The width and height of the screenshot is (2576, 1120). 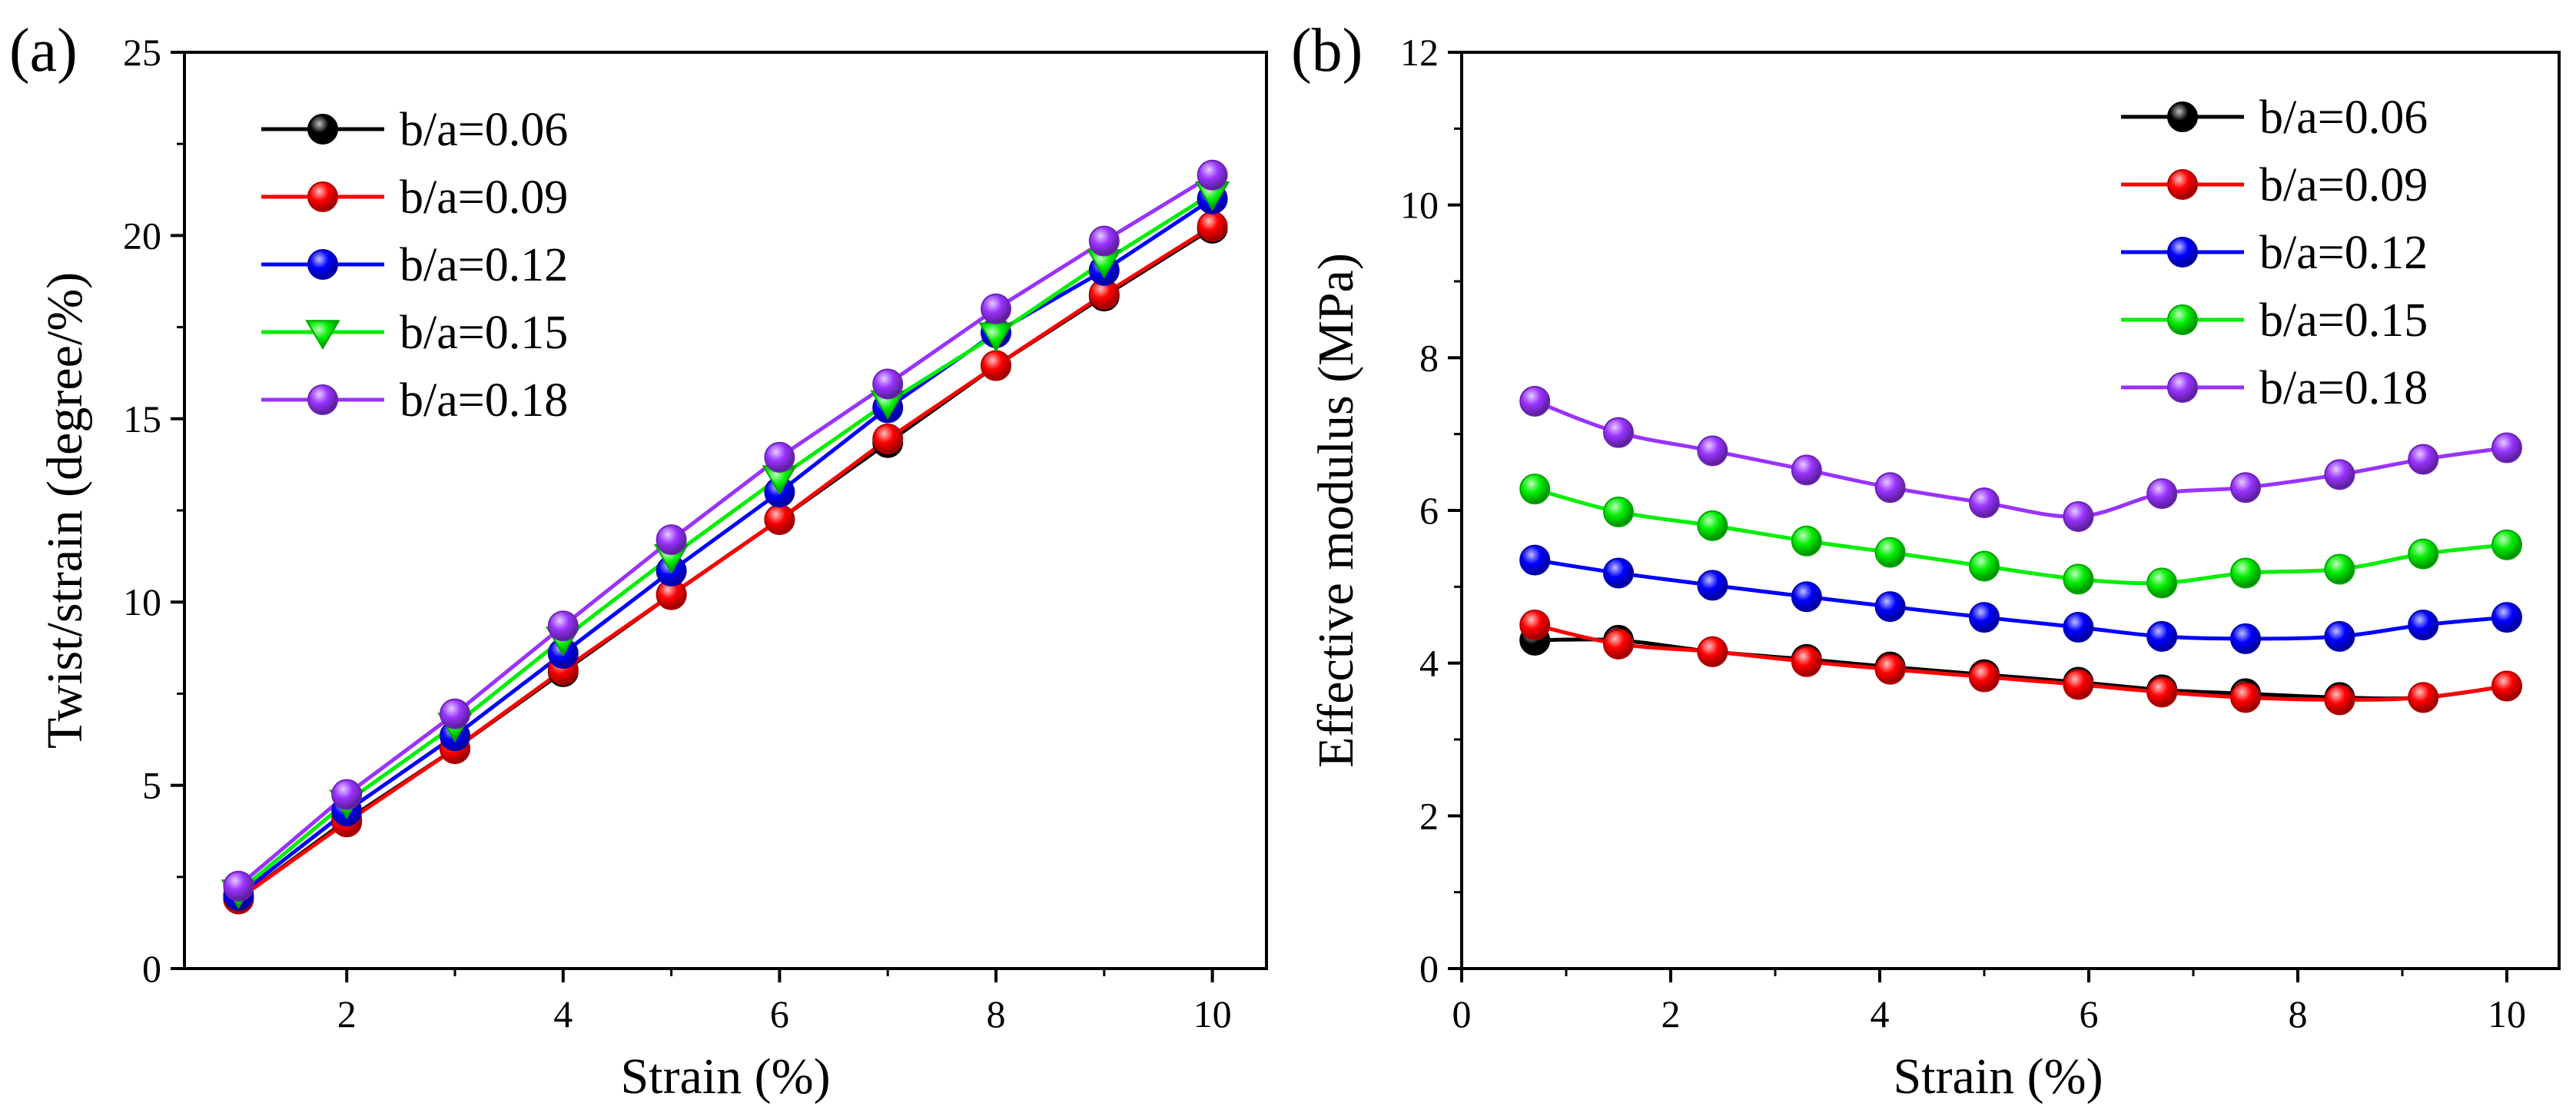 What do you see at coordinates (151, 785) in the screenshot?
I see `y-tick-label: 5` at bounding box center [151, 785].